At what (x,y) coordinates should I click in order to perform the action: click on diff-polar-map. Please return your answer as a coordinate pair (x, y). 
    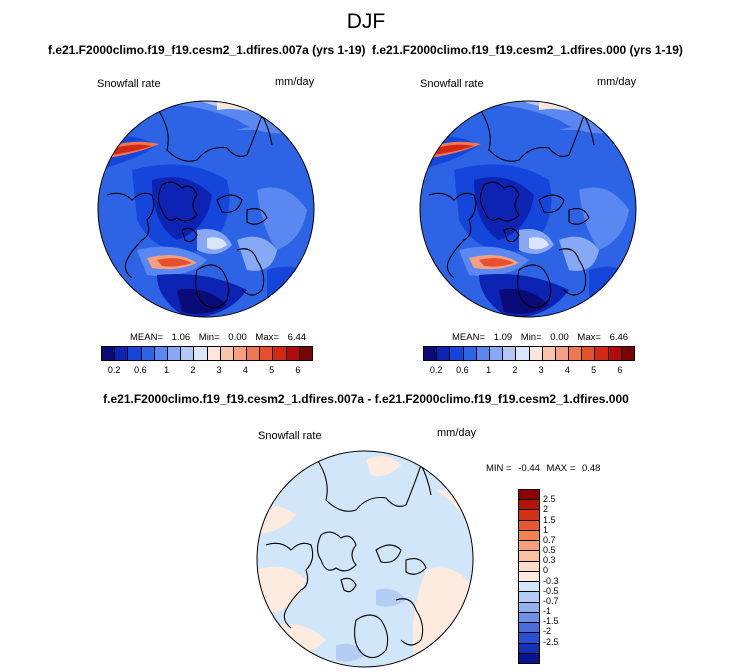
    Looking at the image, I should click on (365, 559).